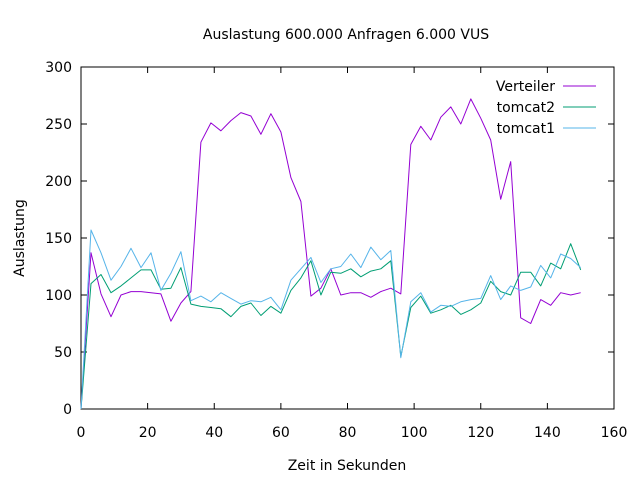 This screenshot has width=640, height=480. What do you see at coordinates (58, 296) in the screenshot?
I see `y-tick-label: 100` at bounding box center [58, 296].